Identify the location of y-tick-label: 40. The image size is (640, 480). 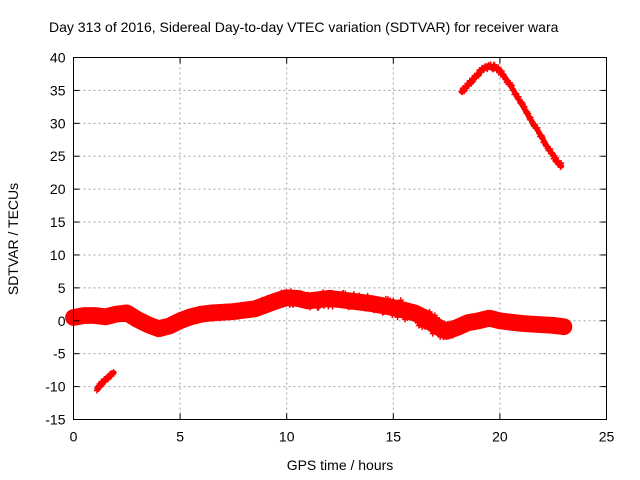
(58, 58).